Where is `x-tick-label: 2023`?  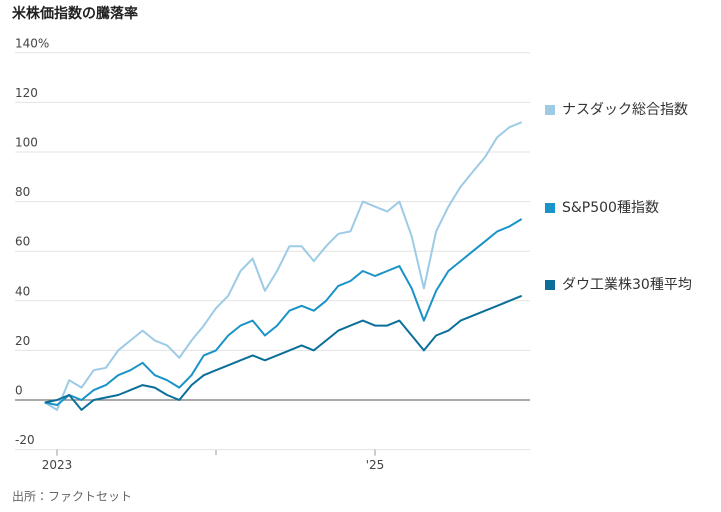 x-tick-label: 2023 is located at coordinates (57, 465).